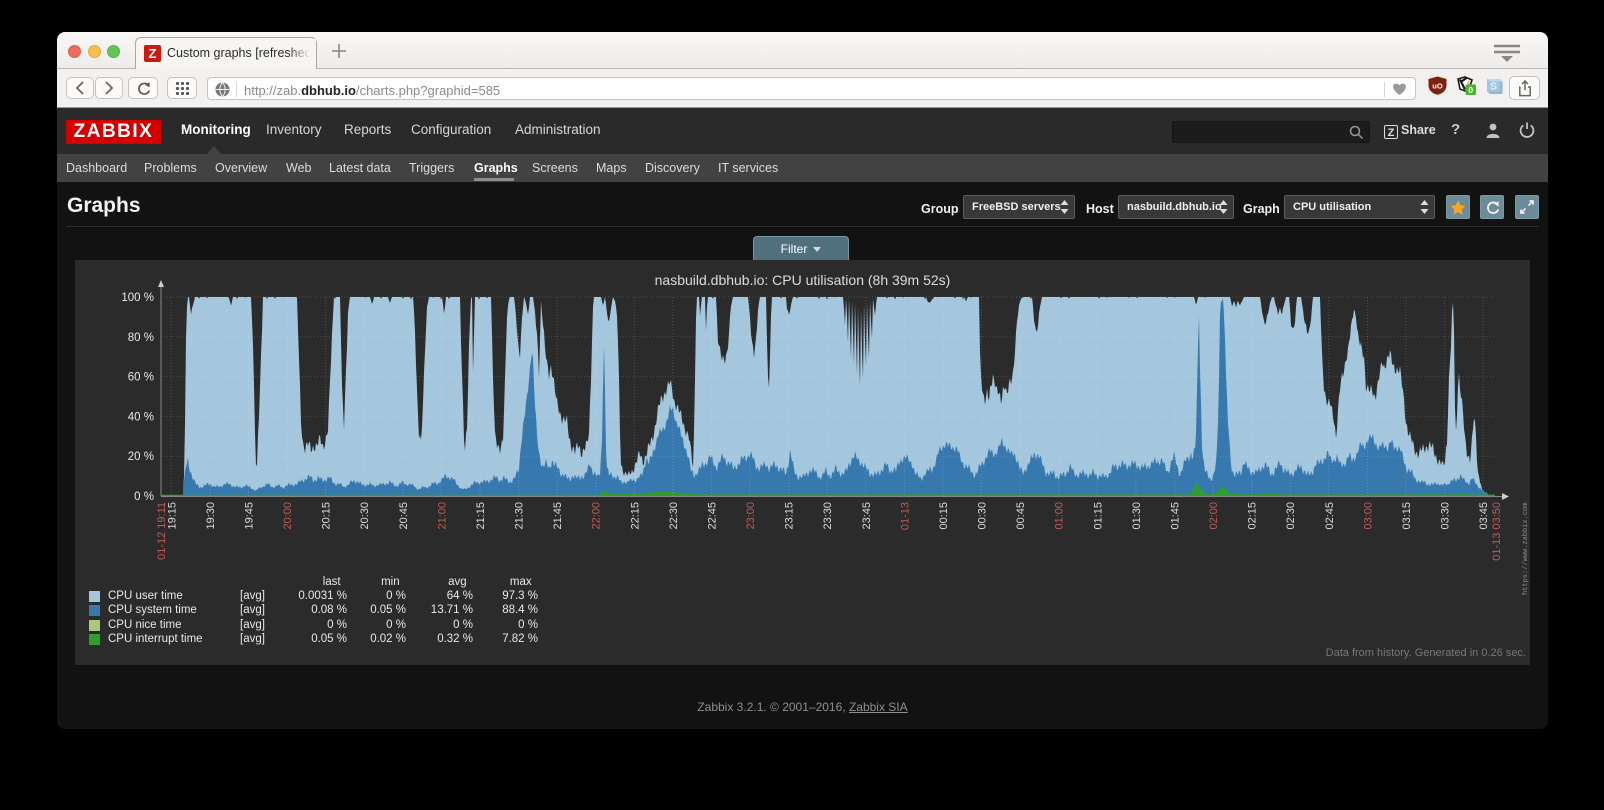 This screenshot has height=810, width=1604. What do you see at coordinates (1493, 87) in the screenshot?
I see `svg-text: S` at bounding box center [1493, 87].